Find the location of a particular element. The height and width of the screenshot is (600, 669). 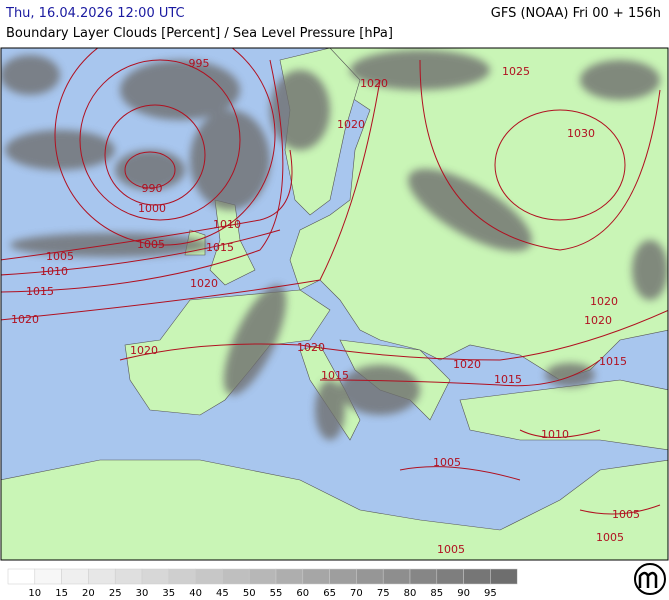

legend-label: 10 is located at coordinates (34, 593).